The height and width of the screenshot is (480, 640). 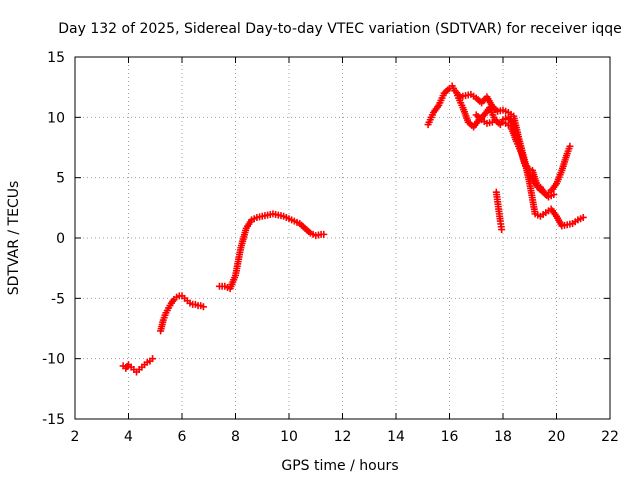 What do you see at coordinates (128, 437) in the screenshot?
I see `x-tick-label: 4` at bounding box center [128, 437].